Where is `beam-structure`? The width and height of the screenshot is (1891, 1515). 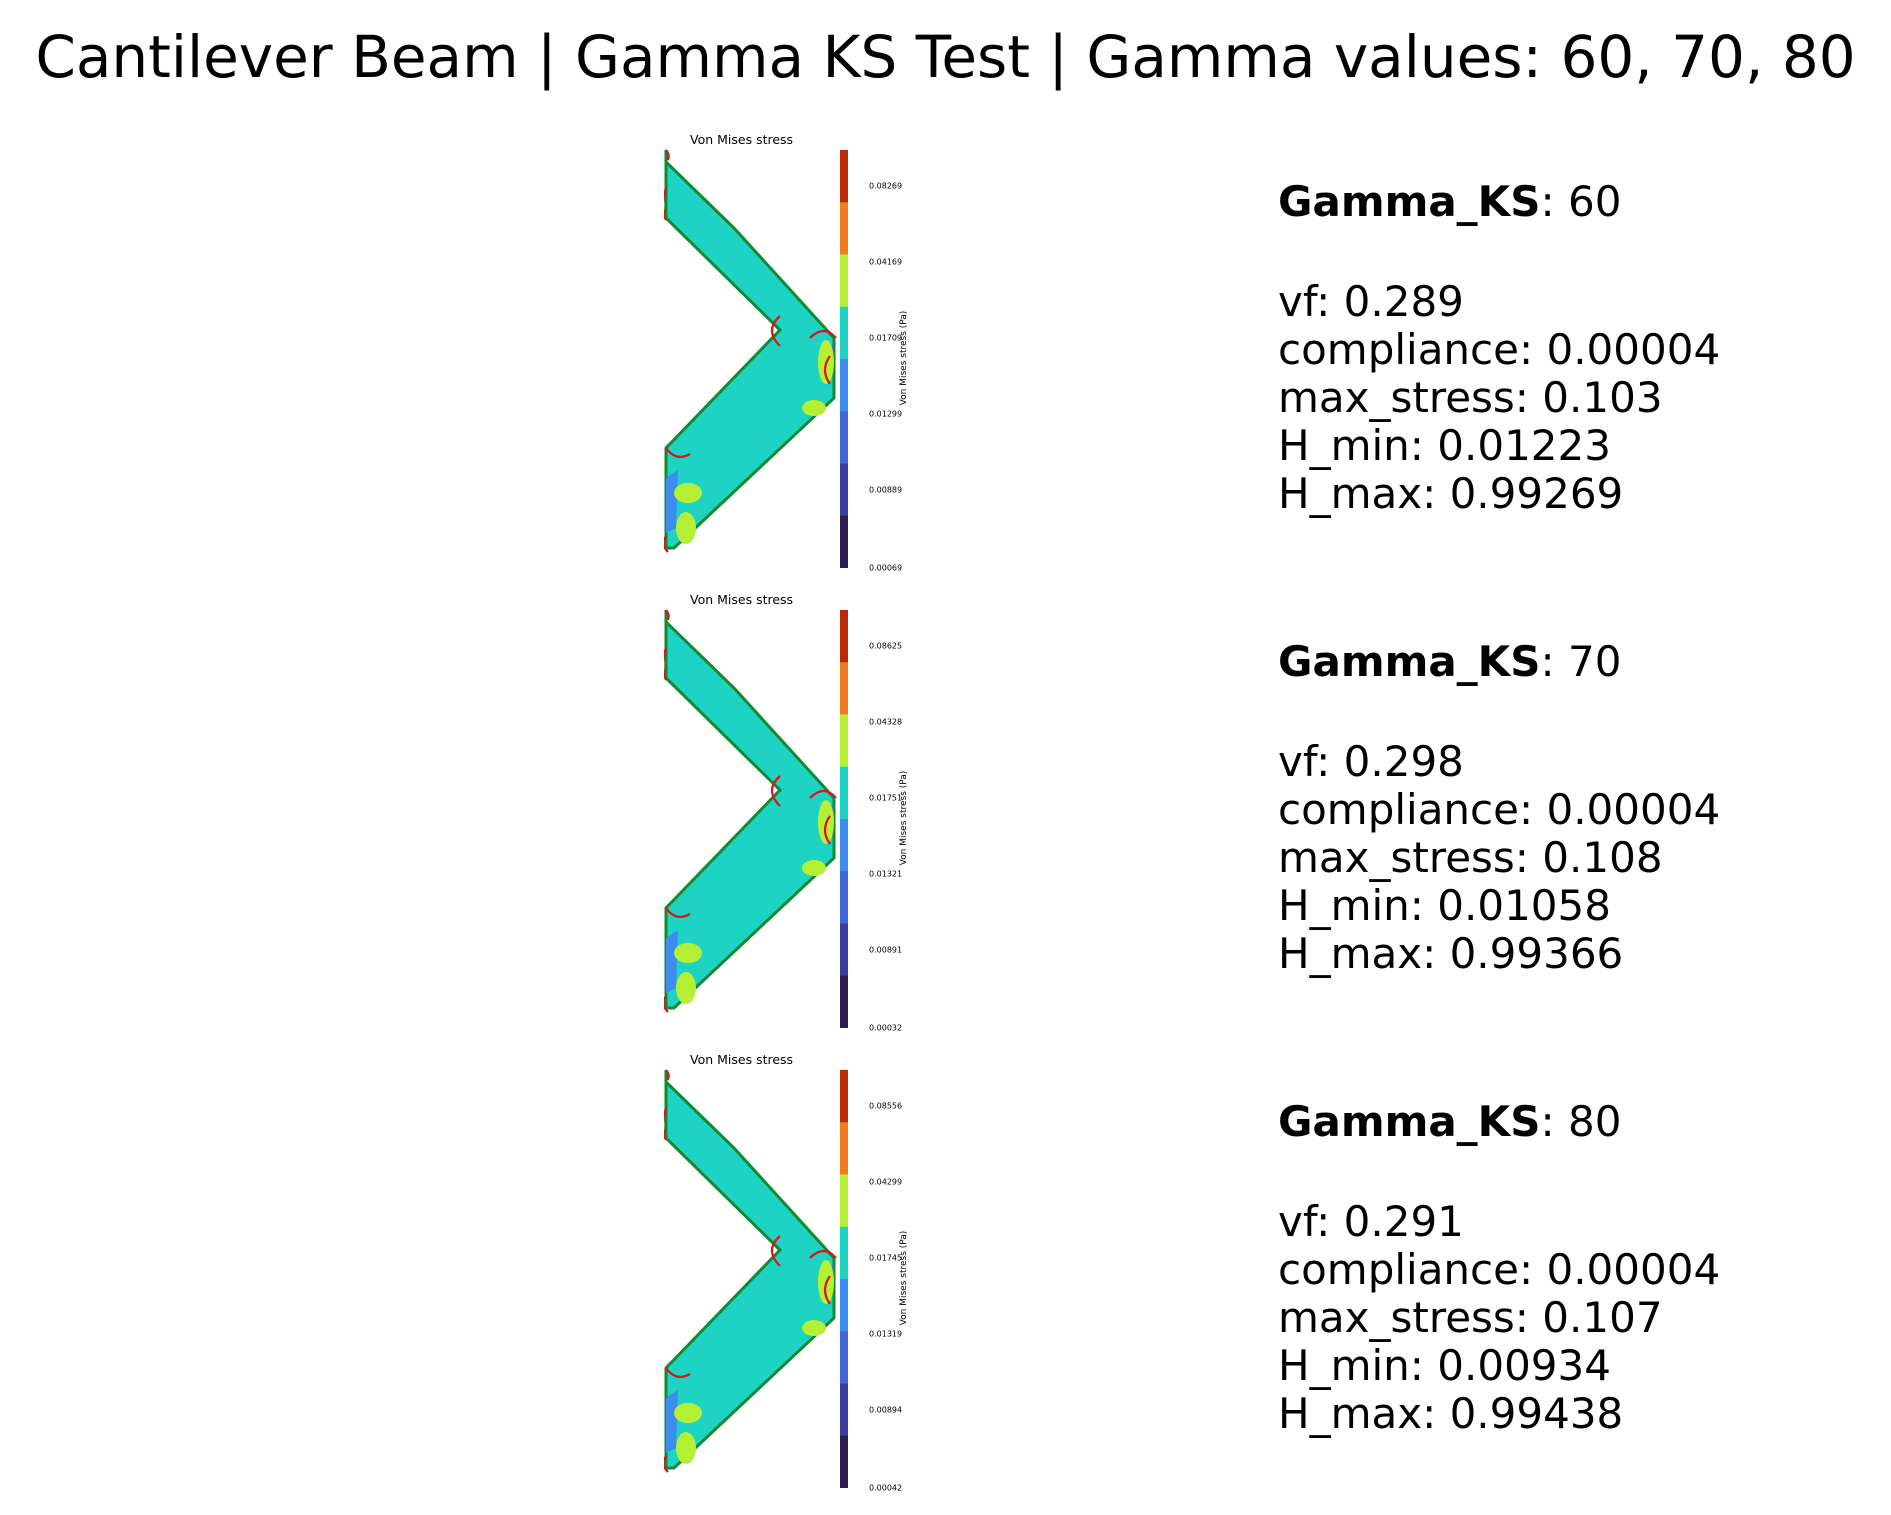 beam-structure is located at coordinates (750, 811).